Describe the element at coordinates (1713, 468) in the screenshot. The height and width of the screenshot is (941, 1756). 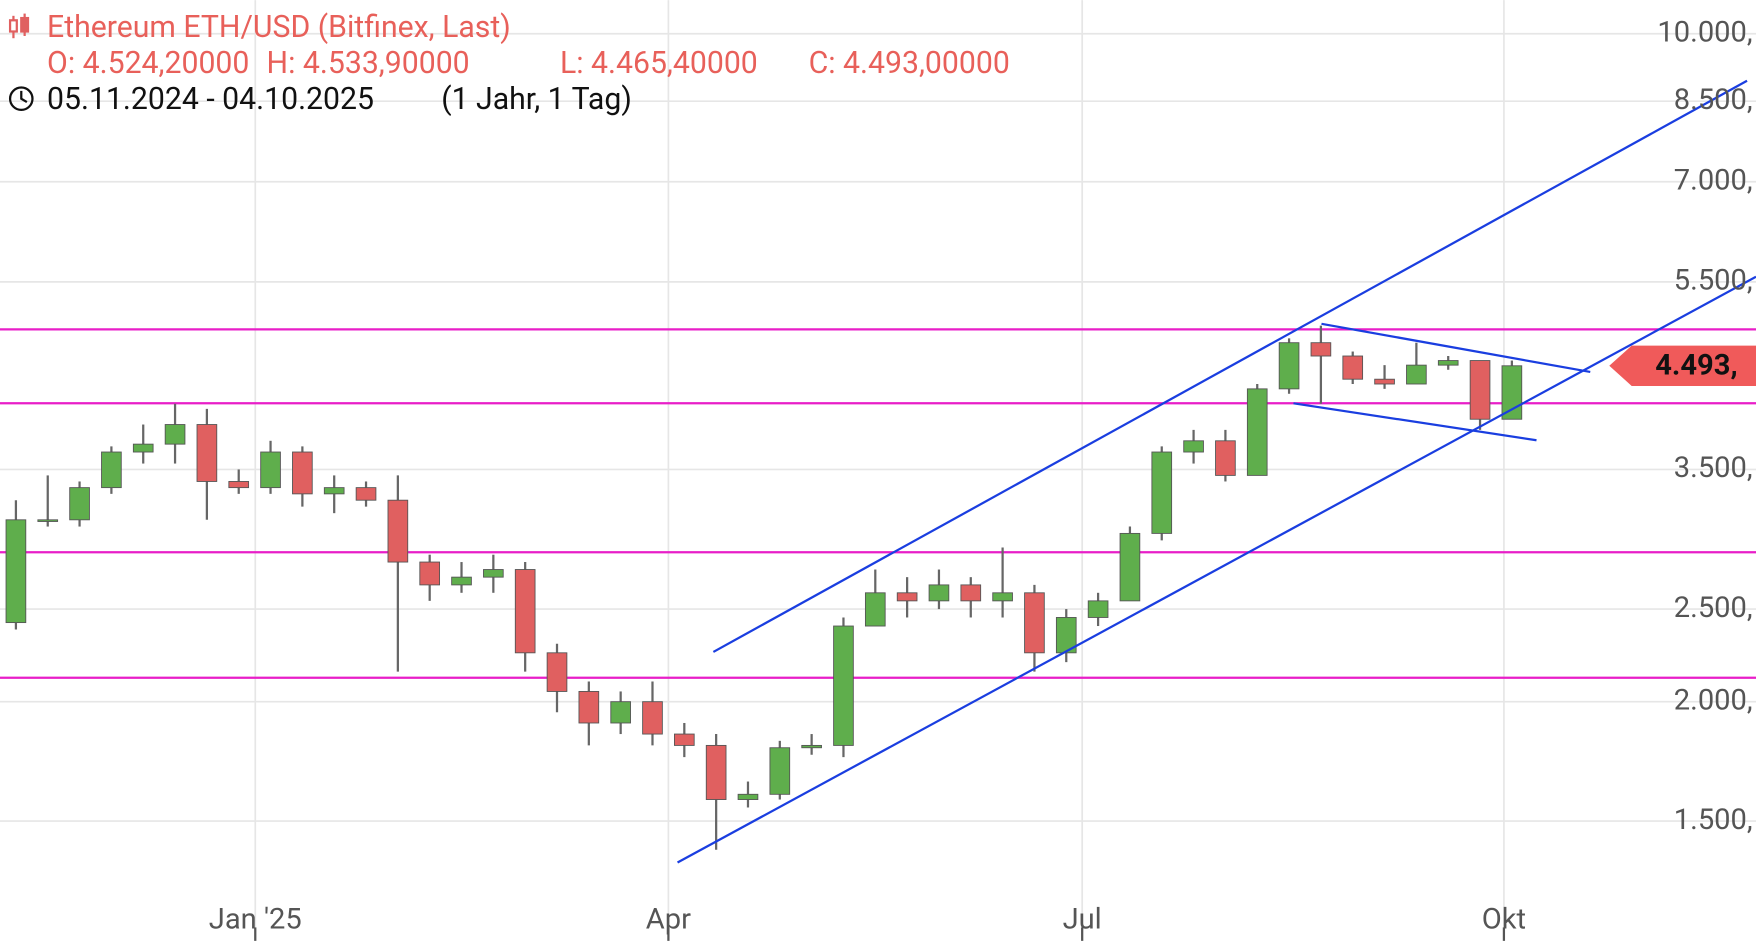
I see `y-tick-label: 3.500,` at that location.